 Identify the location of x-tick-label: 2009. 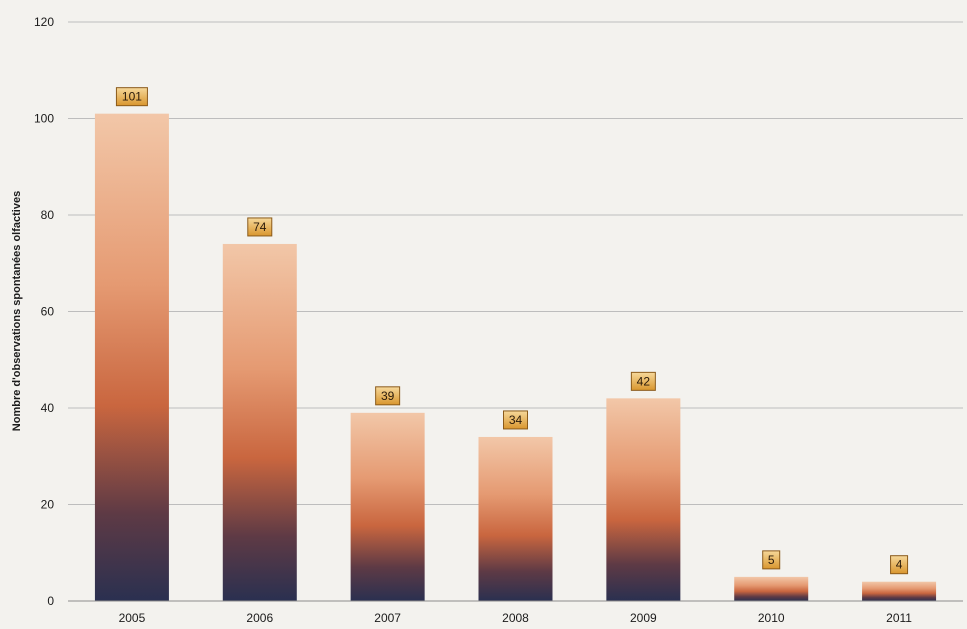
(643, 618).